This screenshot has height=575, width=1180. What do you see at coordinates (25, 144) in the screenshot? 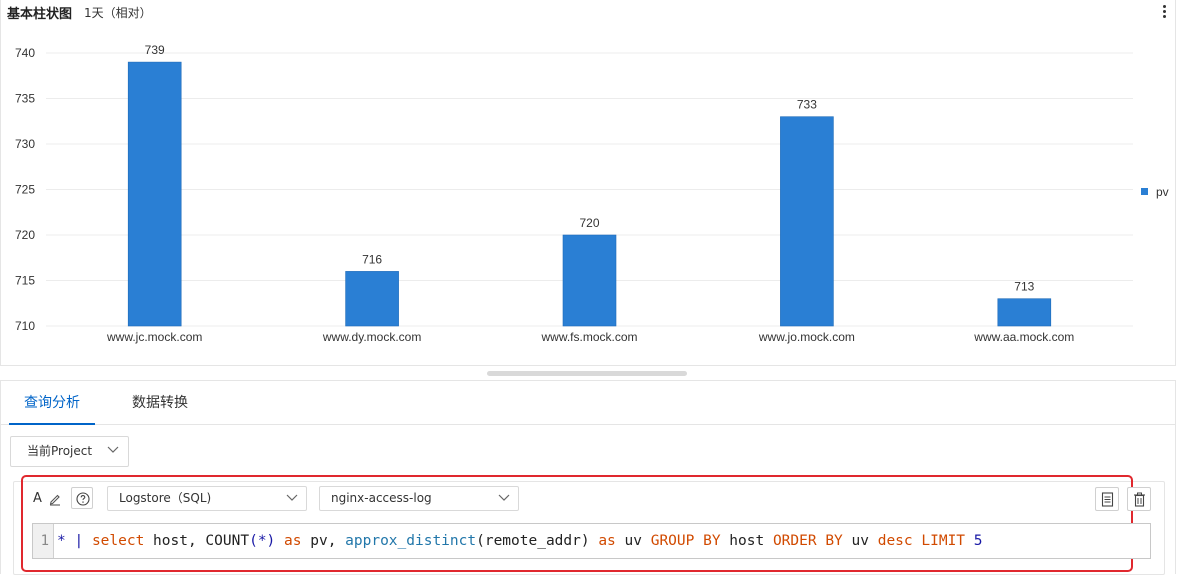
I see `y-tick-label: 730` at bounding box center [25, 144].